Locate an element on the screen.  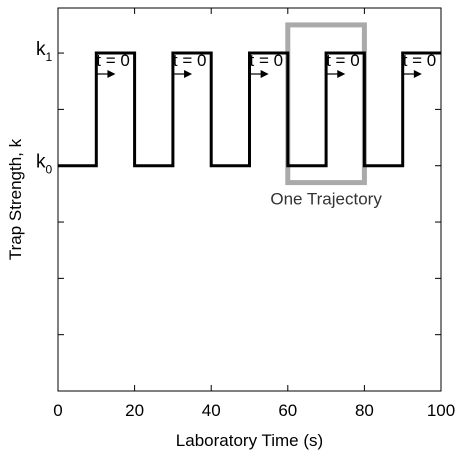
x-tick-label: 60 is located at coordinates (287, 410).